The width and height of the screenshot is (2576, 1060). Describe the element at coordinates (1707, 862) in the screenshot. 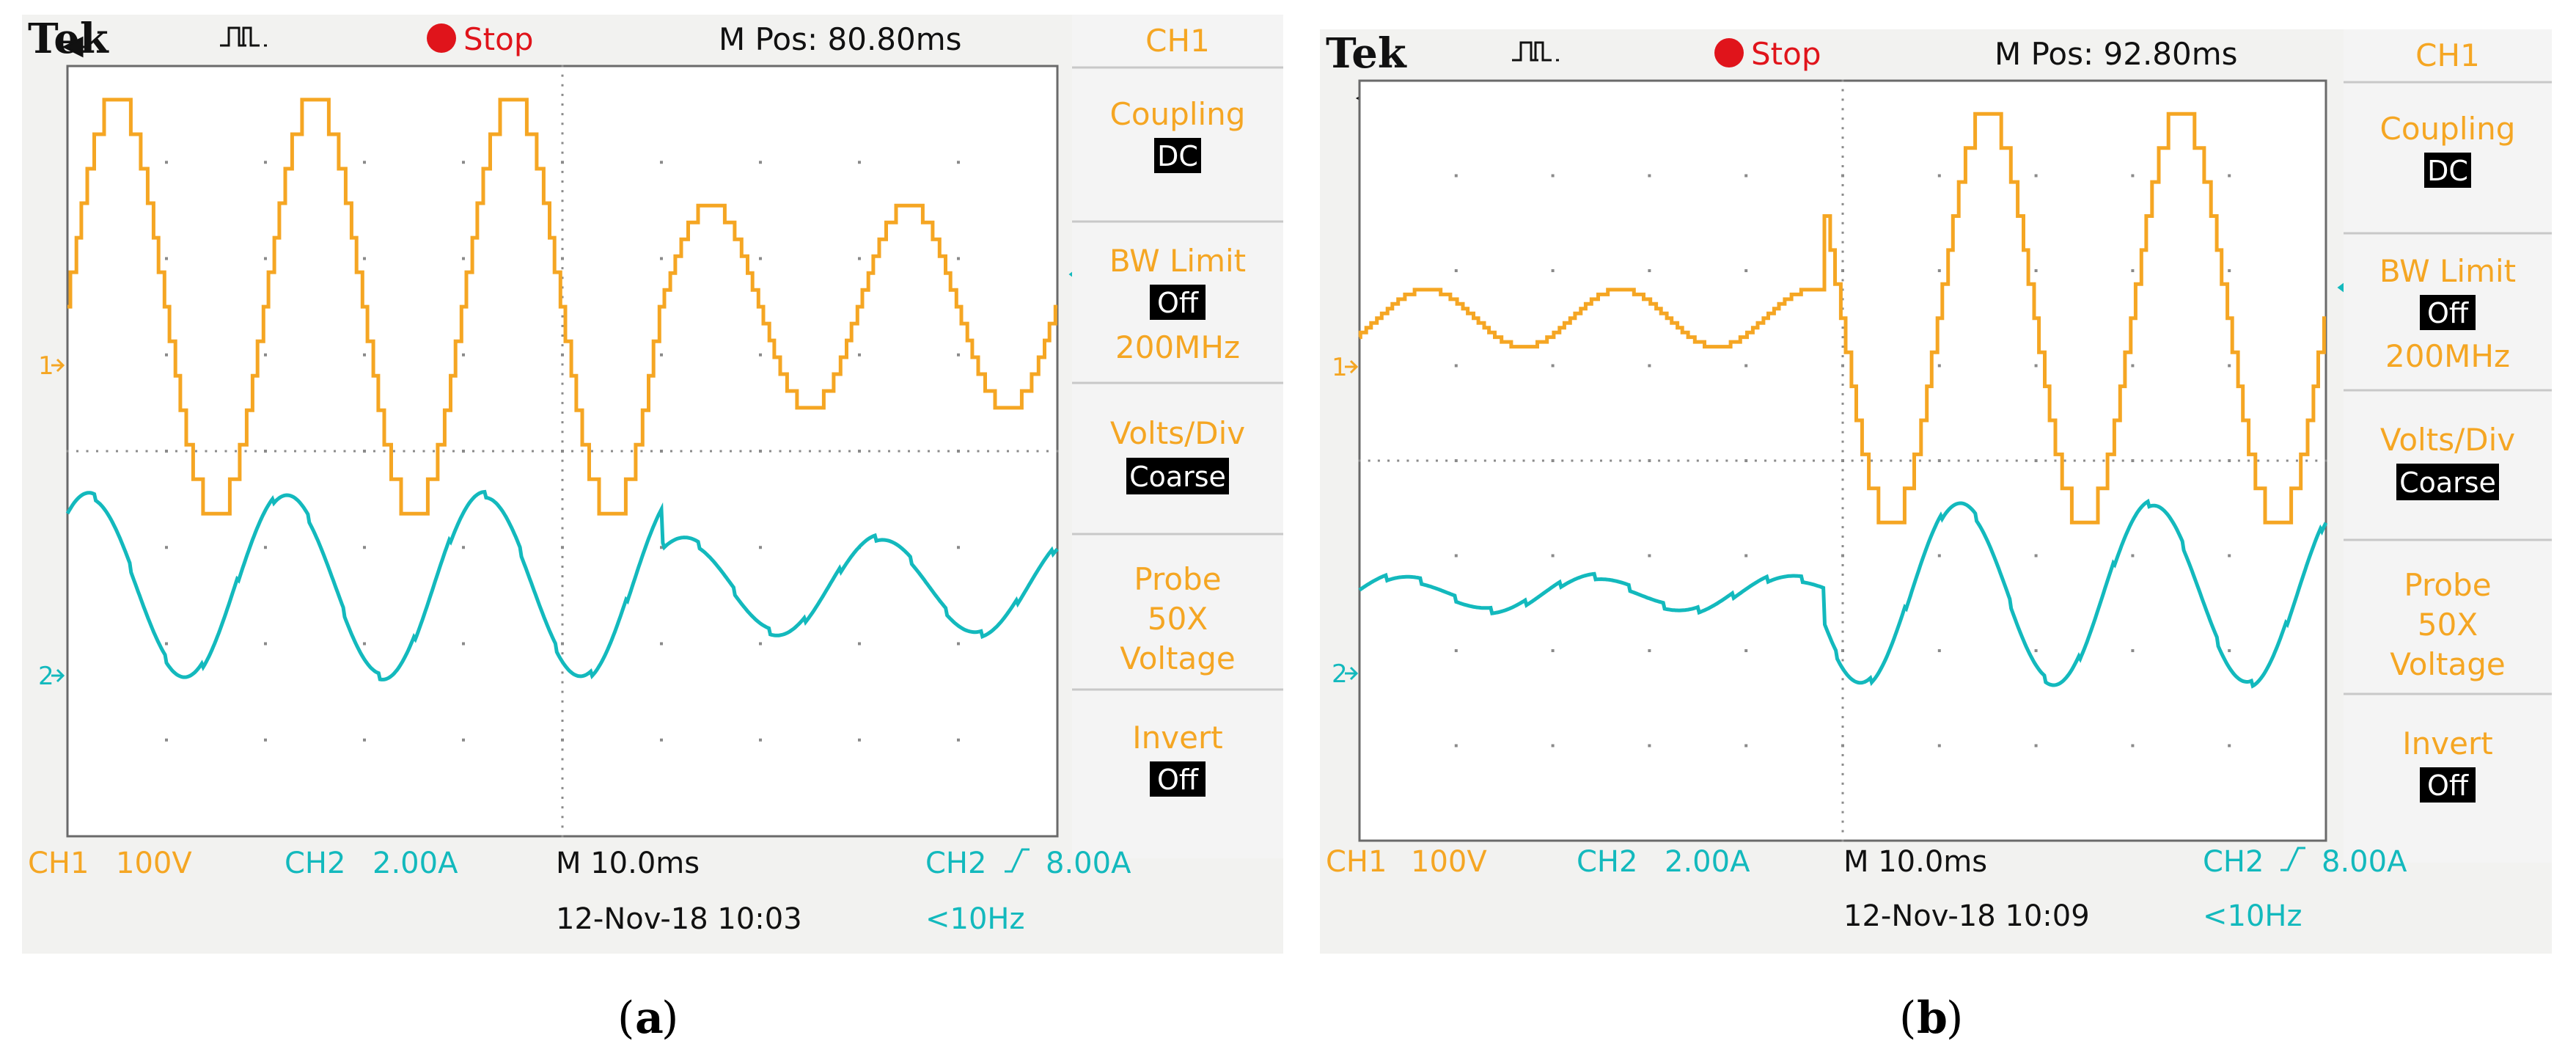

I see `ch2-scale: 2.00A` at that location.